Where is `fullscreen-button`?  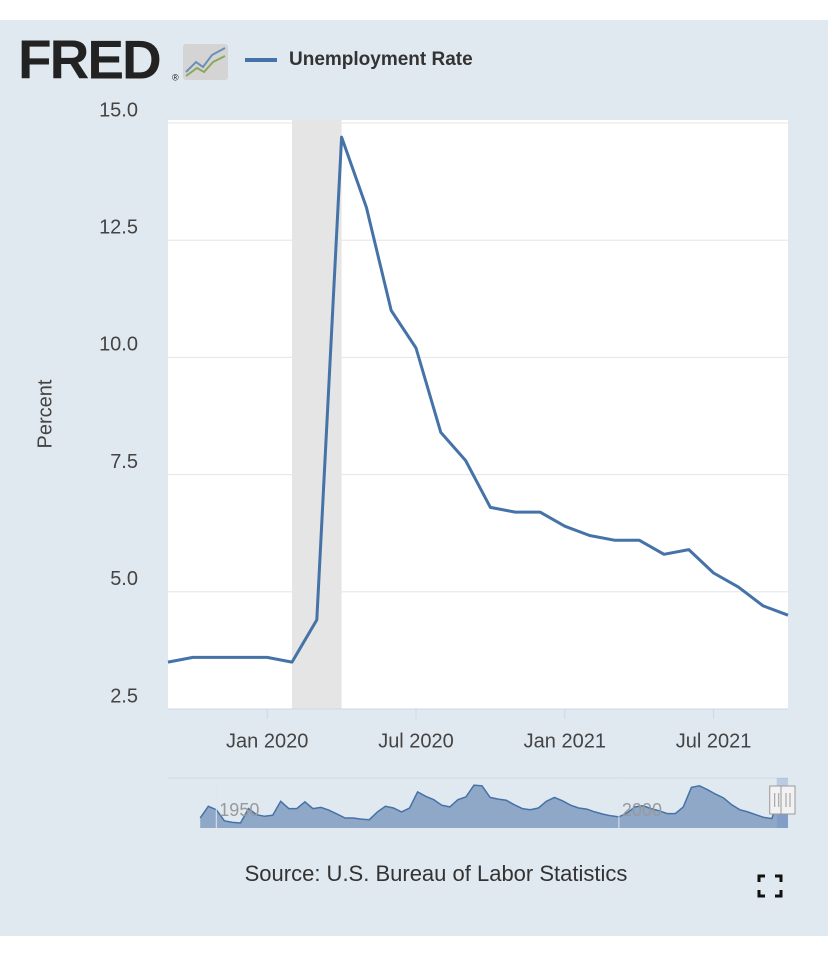
fullscreen-button is located at coordinates (770, 886).